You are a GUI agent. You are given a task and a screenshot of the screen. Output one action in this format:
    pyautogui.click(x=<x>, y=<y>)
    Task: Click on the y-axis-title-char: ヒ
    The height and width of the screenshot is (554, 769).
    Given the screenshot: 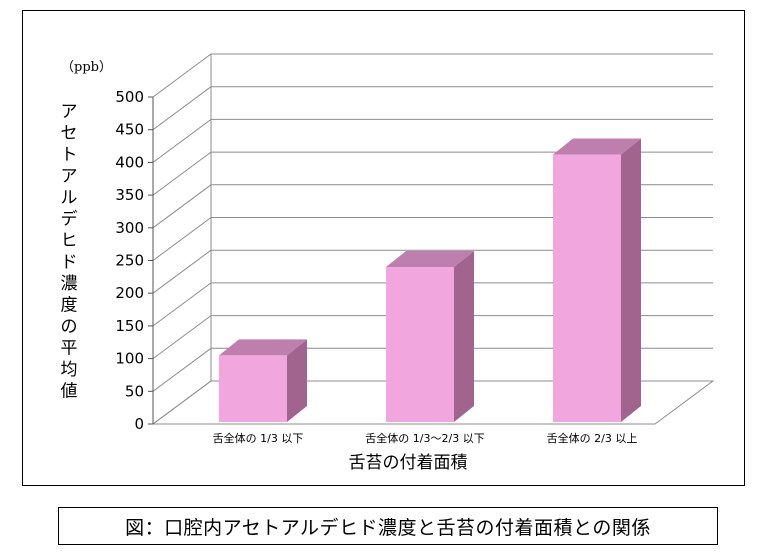 What is the action you would take?
    pyautogui.click(x=69, y=241)
    